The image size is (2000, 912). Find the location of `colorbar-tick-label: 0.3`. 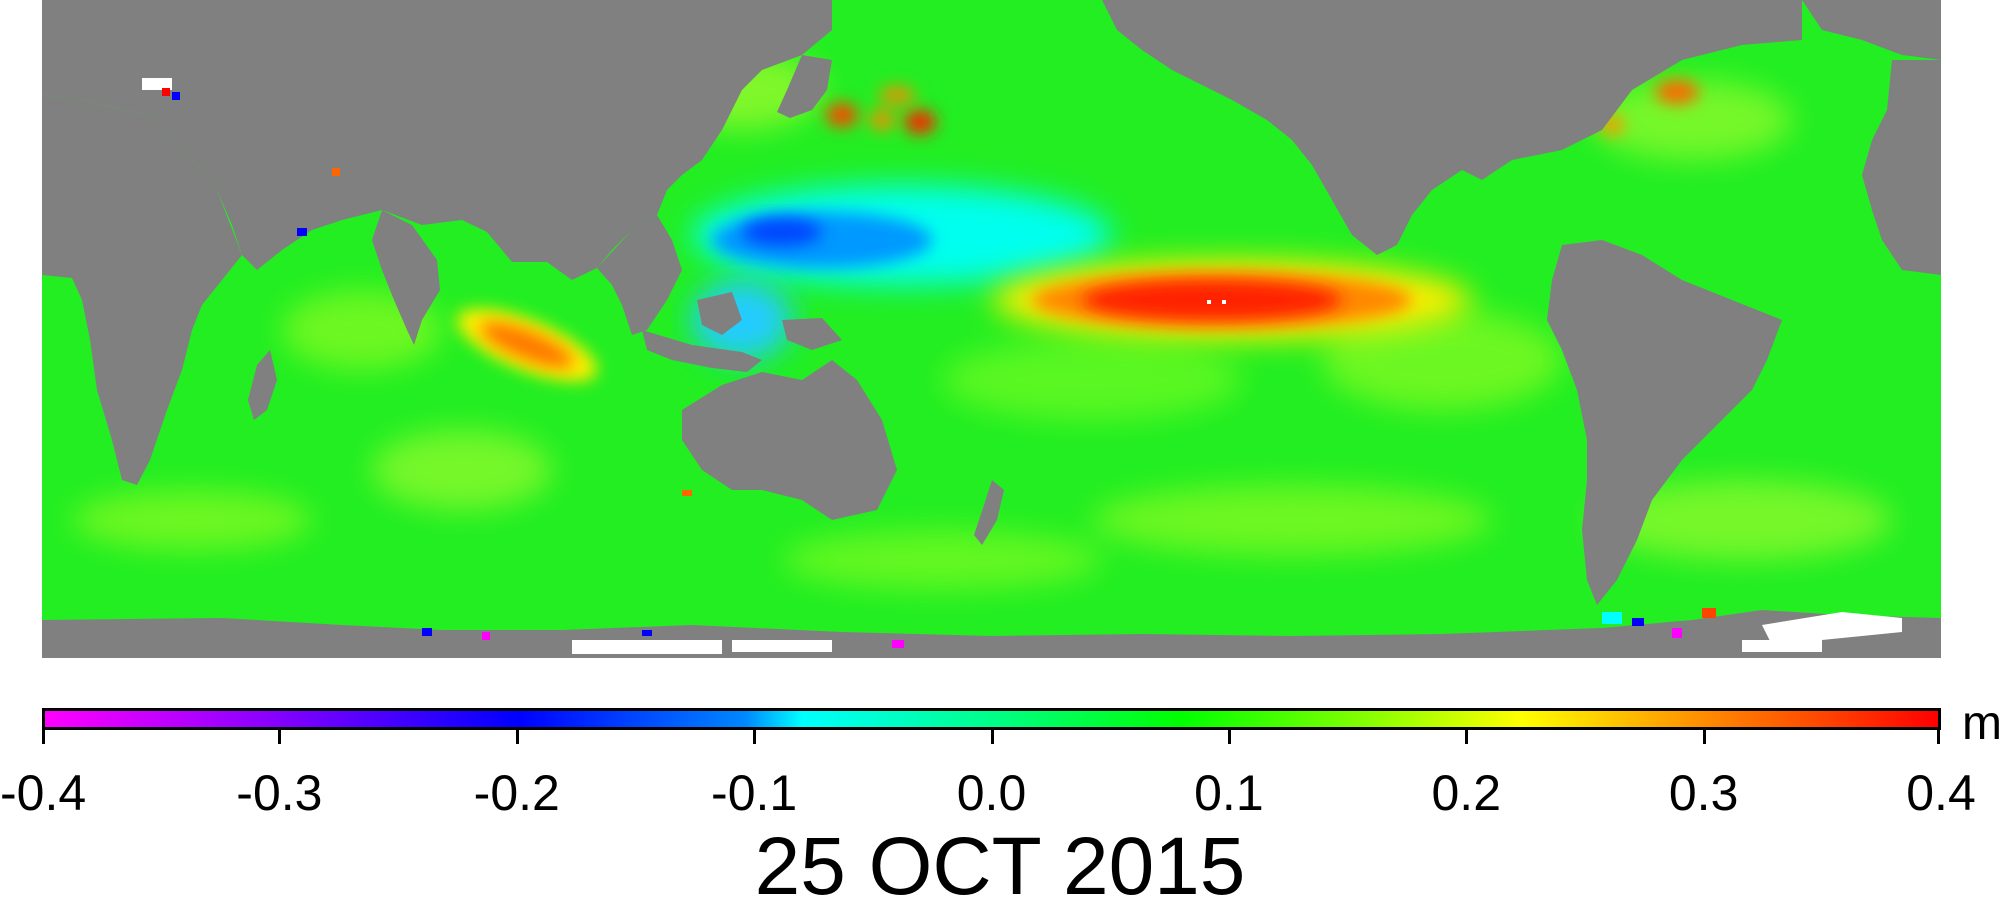

colorbar-tick-label: 0.3 is located at coordinates (1703, 793).